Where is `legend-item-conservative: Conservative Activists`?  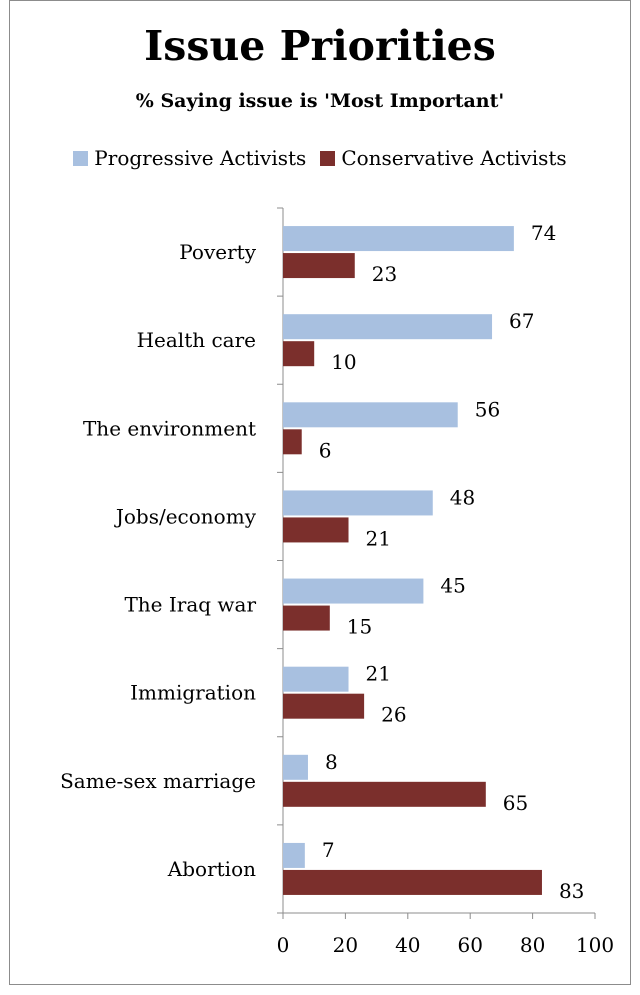
legend-item-conservative: Conservative Activists is located at coordinates (443, 158).